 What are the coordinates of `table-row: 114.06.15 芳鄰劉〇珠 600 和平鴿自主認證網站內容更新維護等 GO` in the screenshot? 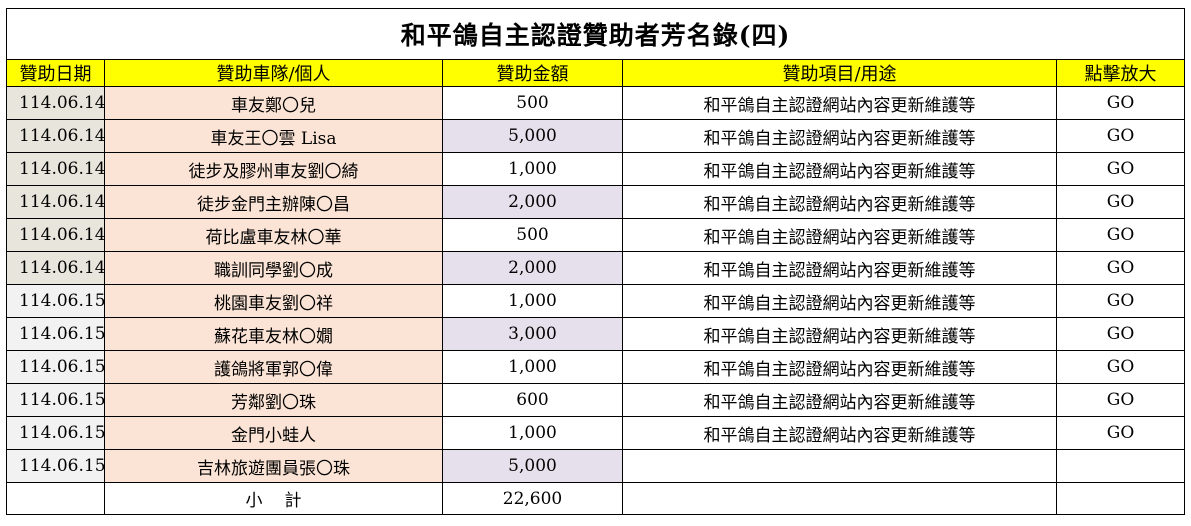 It's located at (596, 400).